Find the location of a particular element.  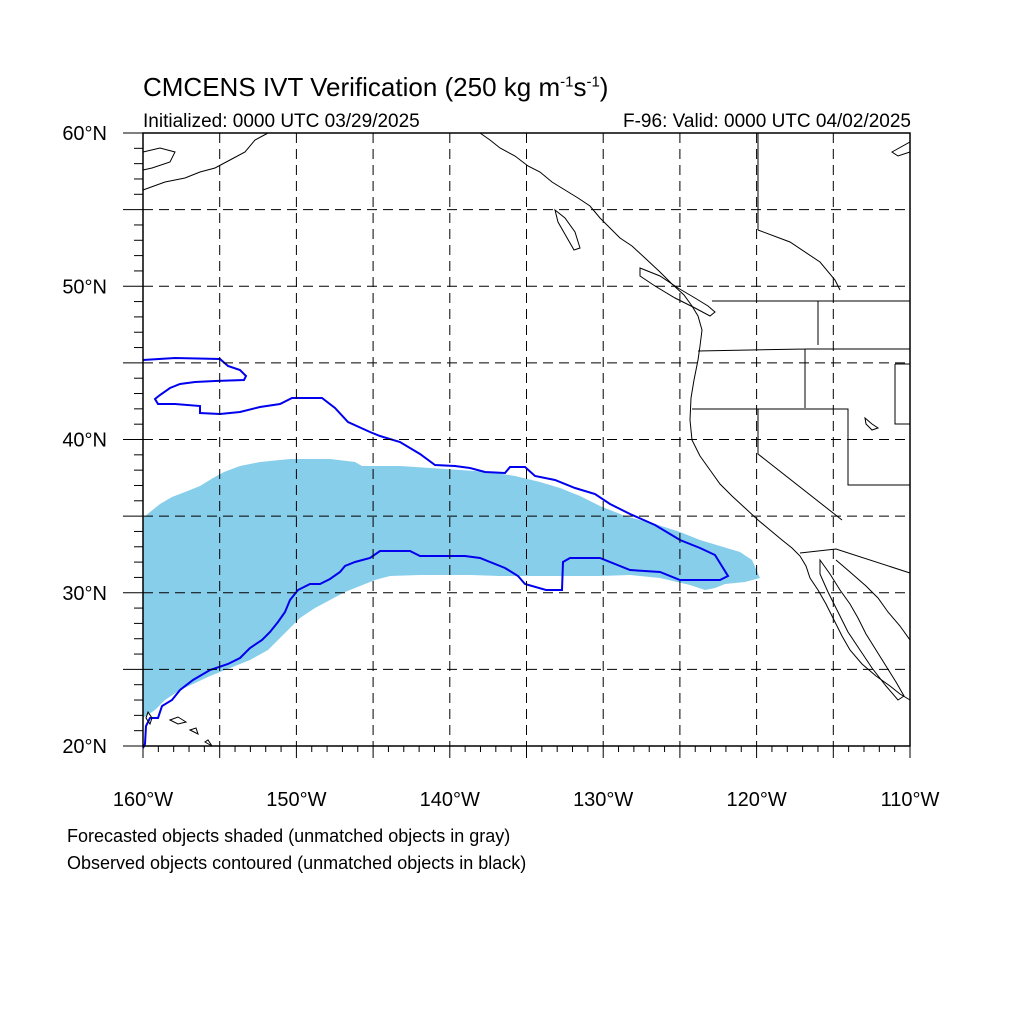

y-tick-label: 50°N is located at coordinates (84, 287).